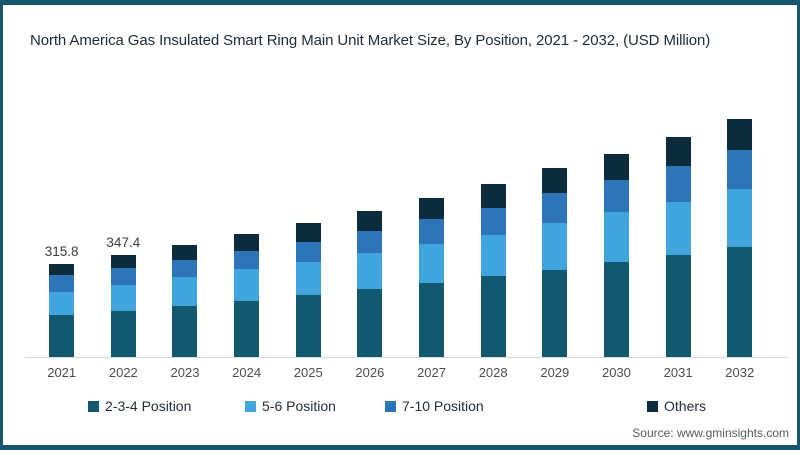 This screenshot has height=450, width=800. I want to click on segment-5-6-position-2022, so click(123, 297).